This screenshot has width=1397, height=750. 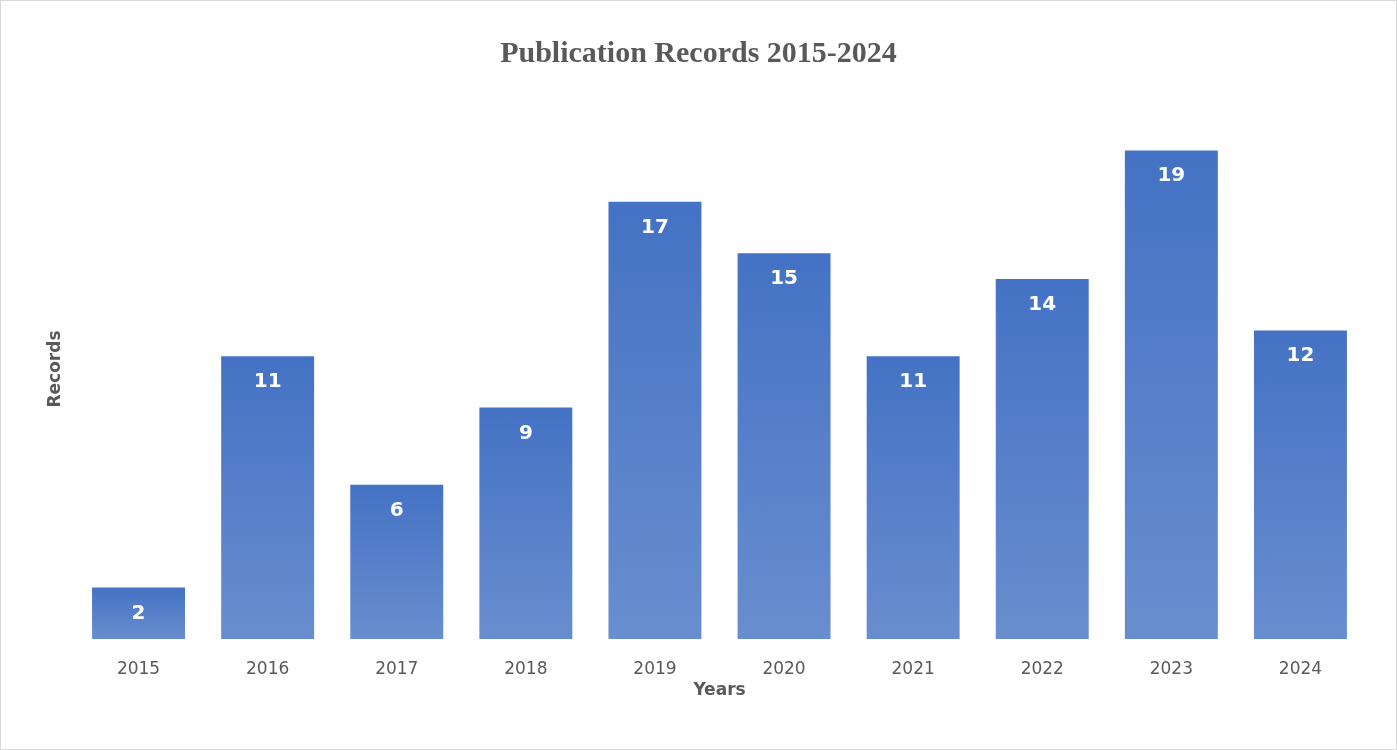 I want to click on x-tick-label: 2021, so click(x=913, y=667).